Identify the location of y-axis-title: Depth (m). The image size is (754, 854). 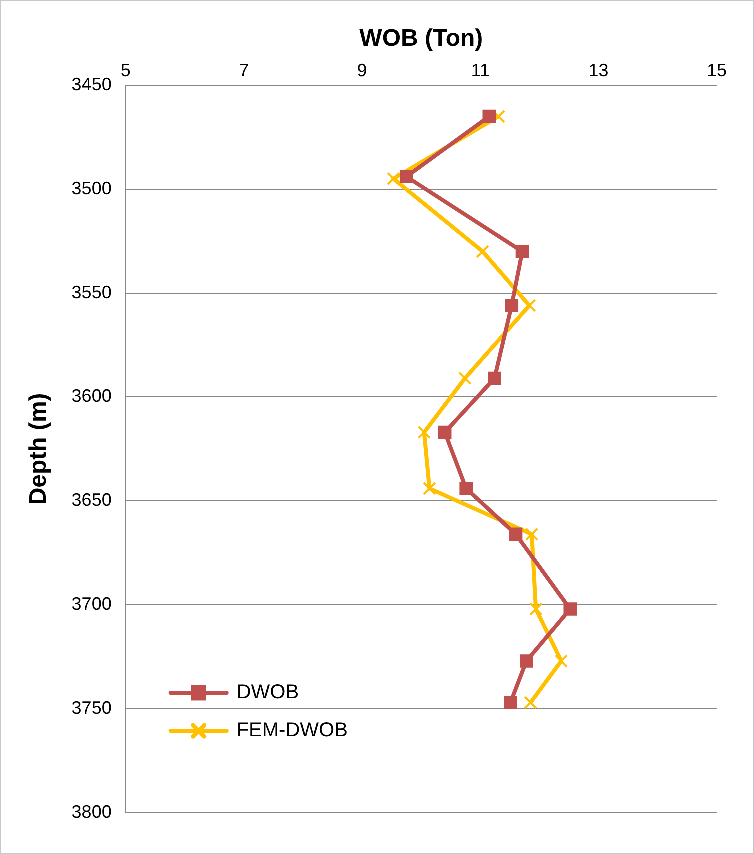
(38, 449).